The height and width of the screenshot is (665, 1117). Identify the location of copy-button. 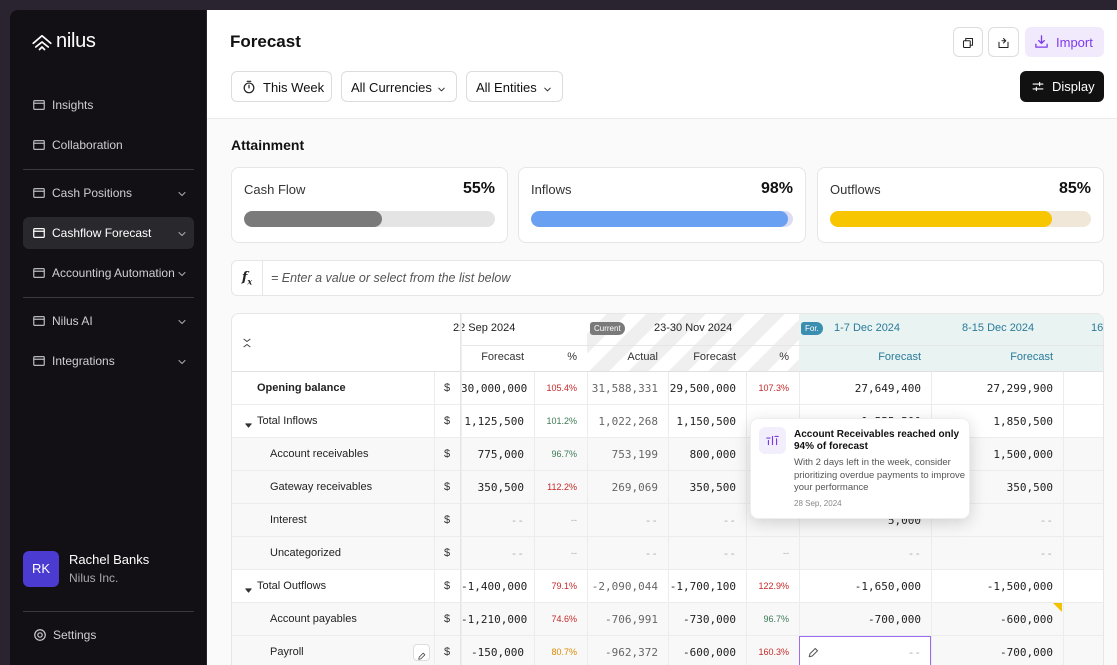
(968, 42).